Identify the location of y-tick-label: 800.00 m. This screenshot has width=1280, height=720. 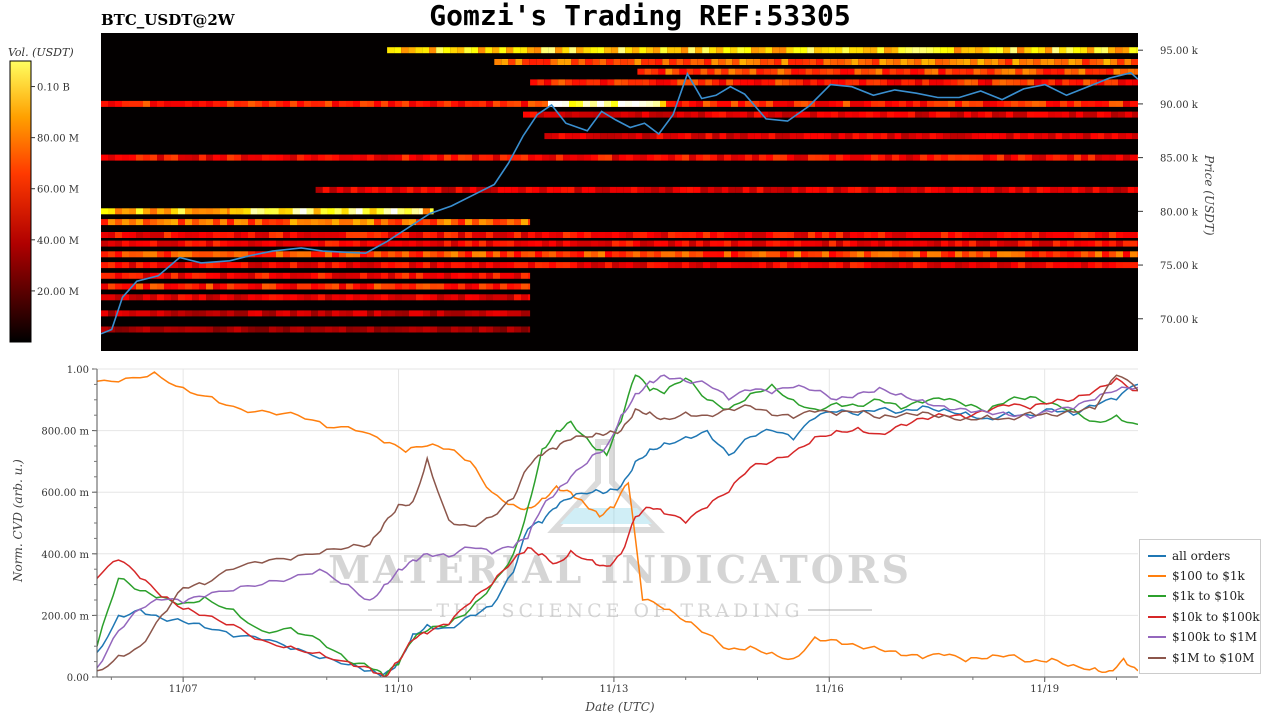
(65, 432).